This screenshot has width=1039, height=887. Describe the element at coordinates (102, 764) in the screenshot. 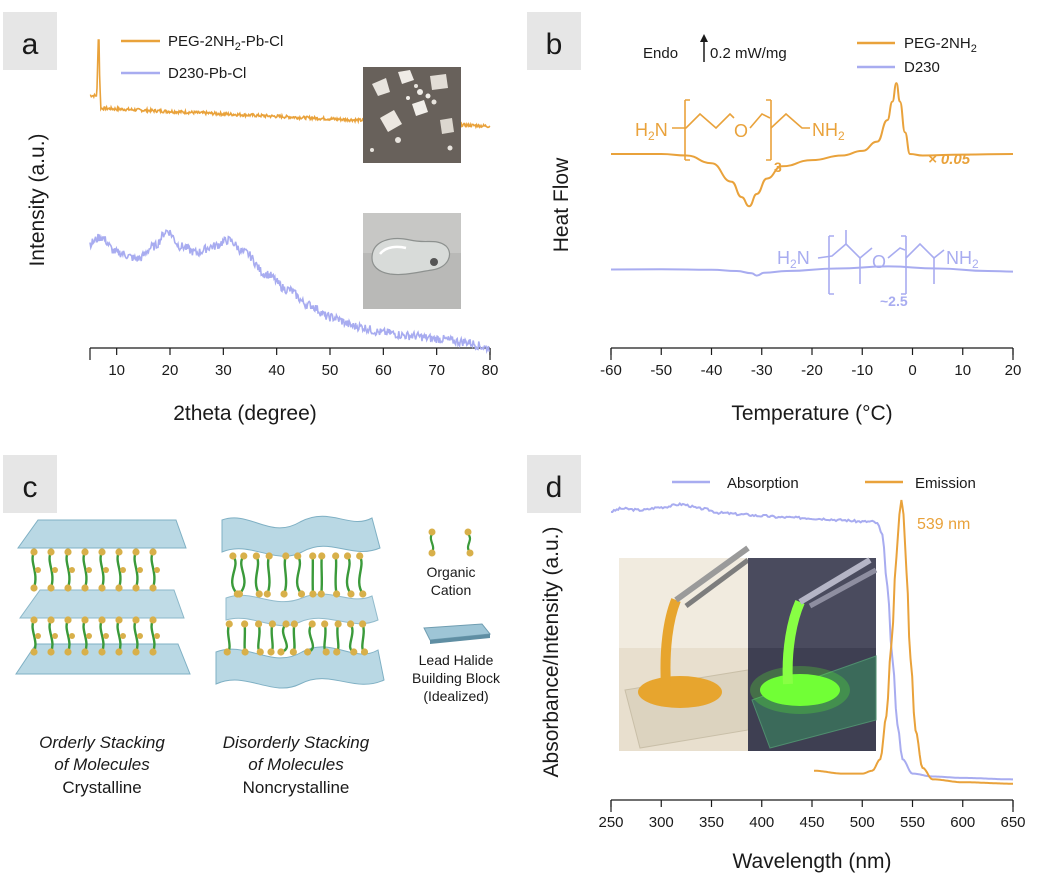

I see `orderly-caption-2: of Molecules` at that location.